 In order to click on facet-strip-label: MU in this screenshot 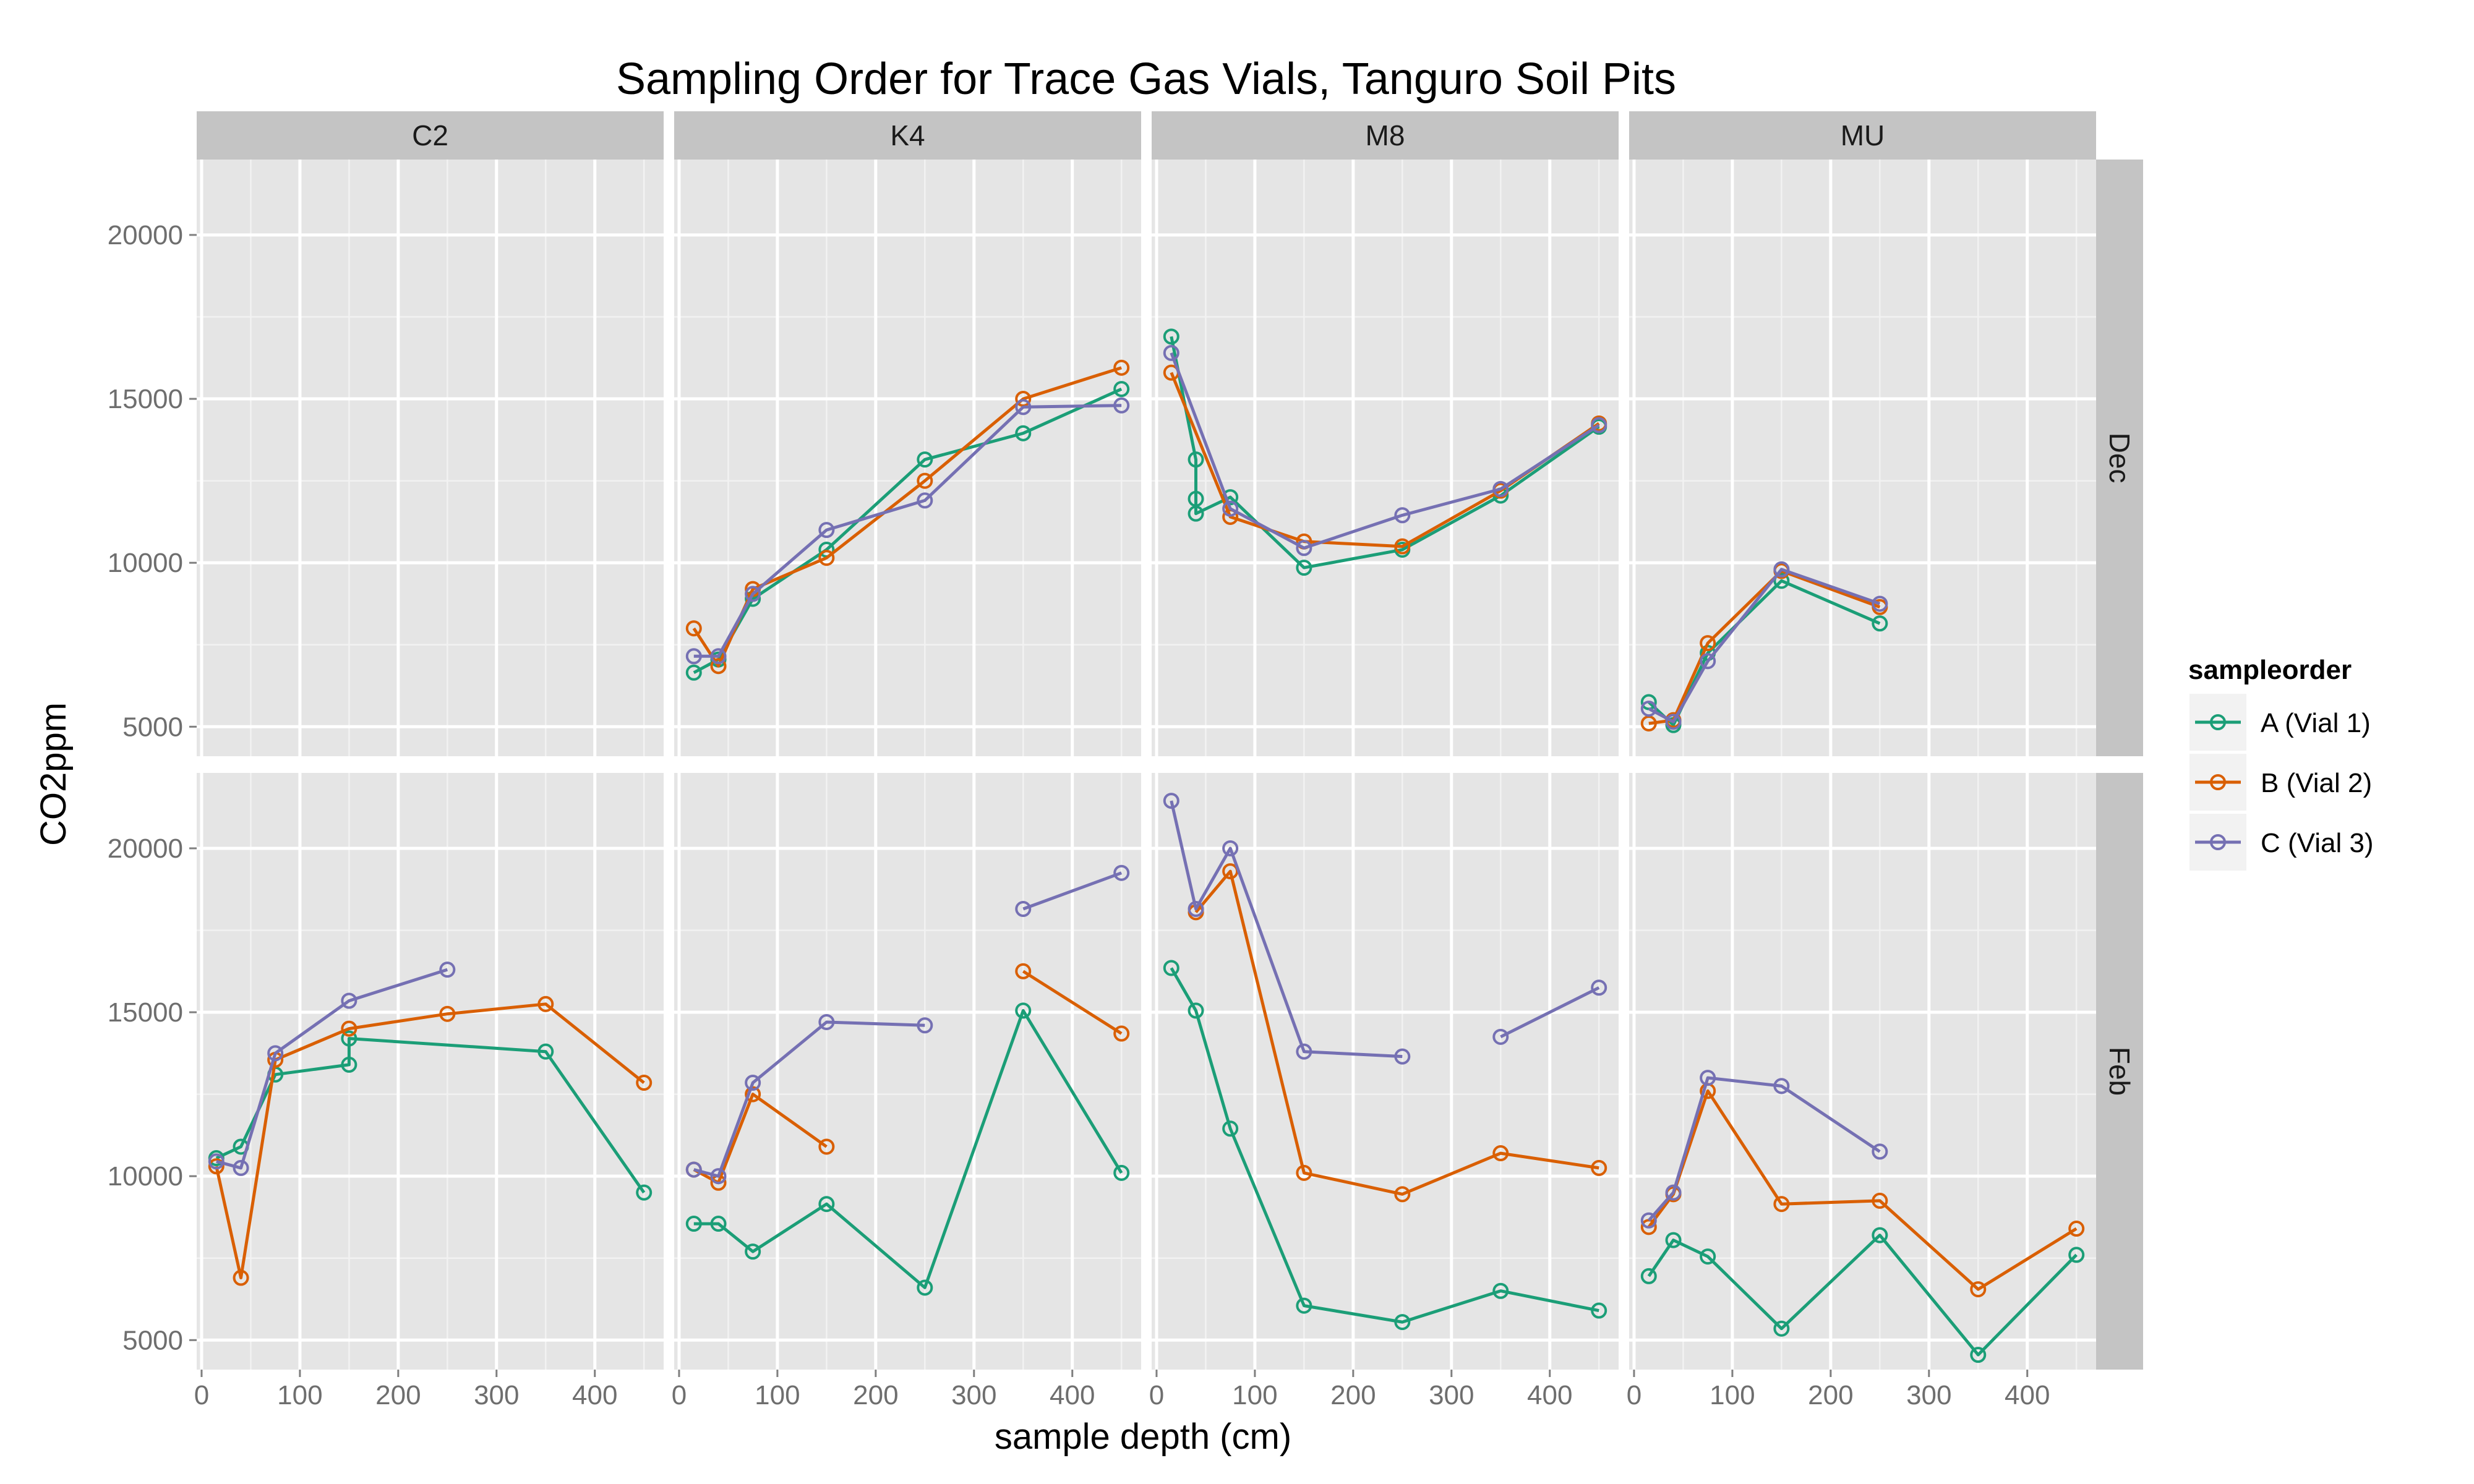, I will do `click(1863, 135)`.